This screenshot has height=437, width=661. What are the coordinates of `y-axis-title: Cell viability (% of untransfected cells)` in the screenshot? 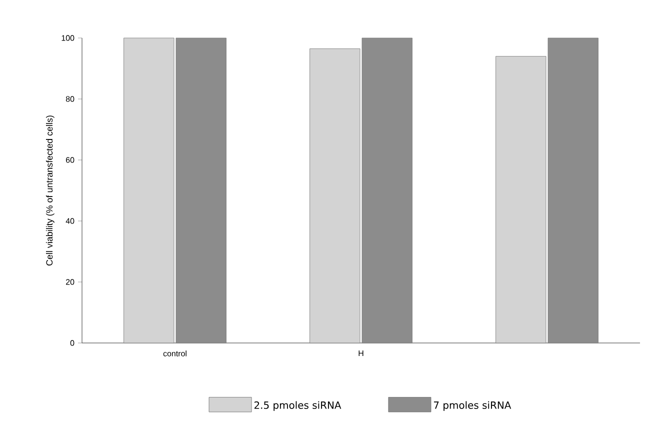 It's located at (50, 191).